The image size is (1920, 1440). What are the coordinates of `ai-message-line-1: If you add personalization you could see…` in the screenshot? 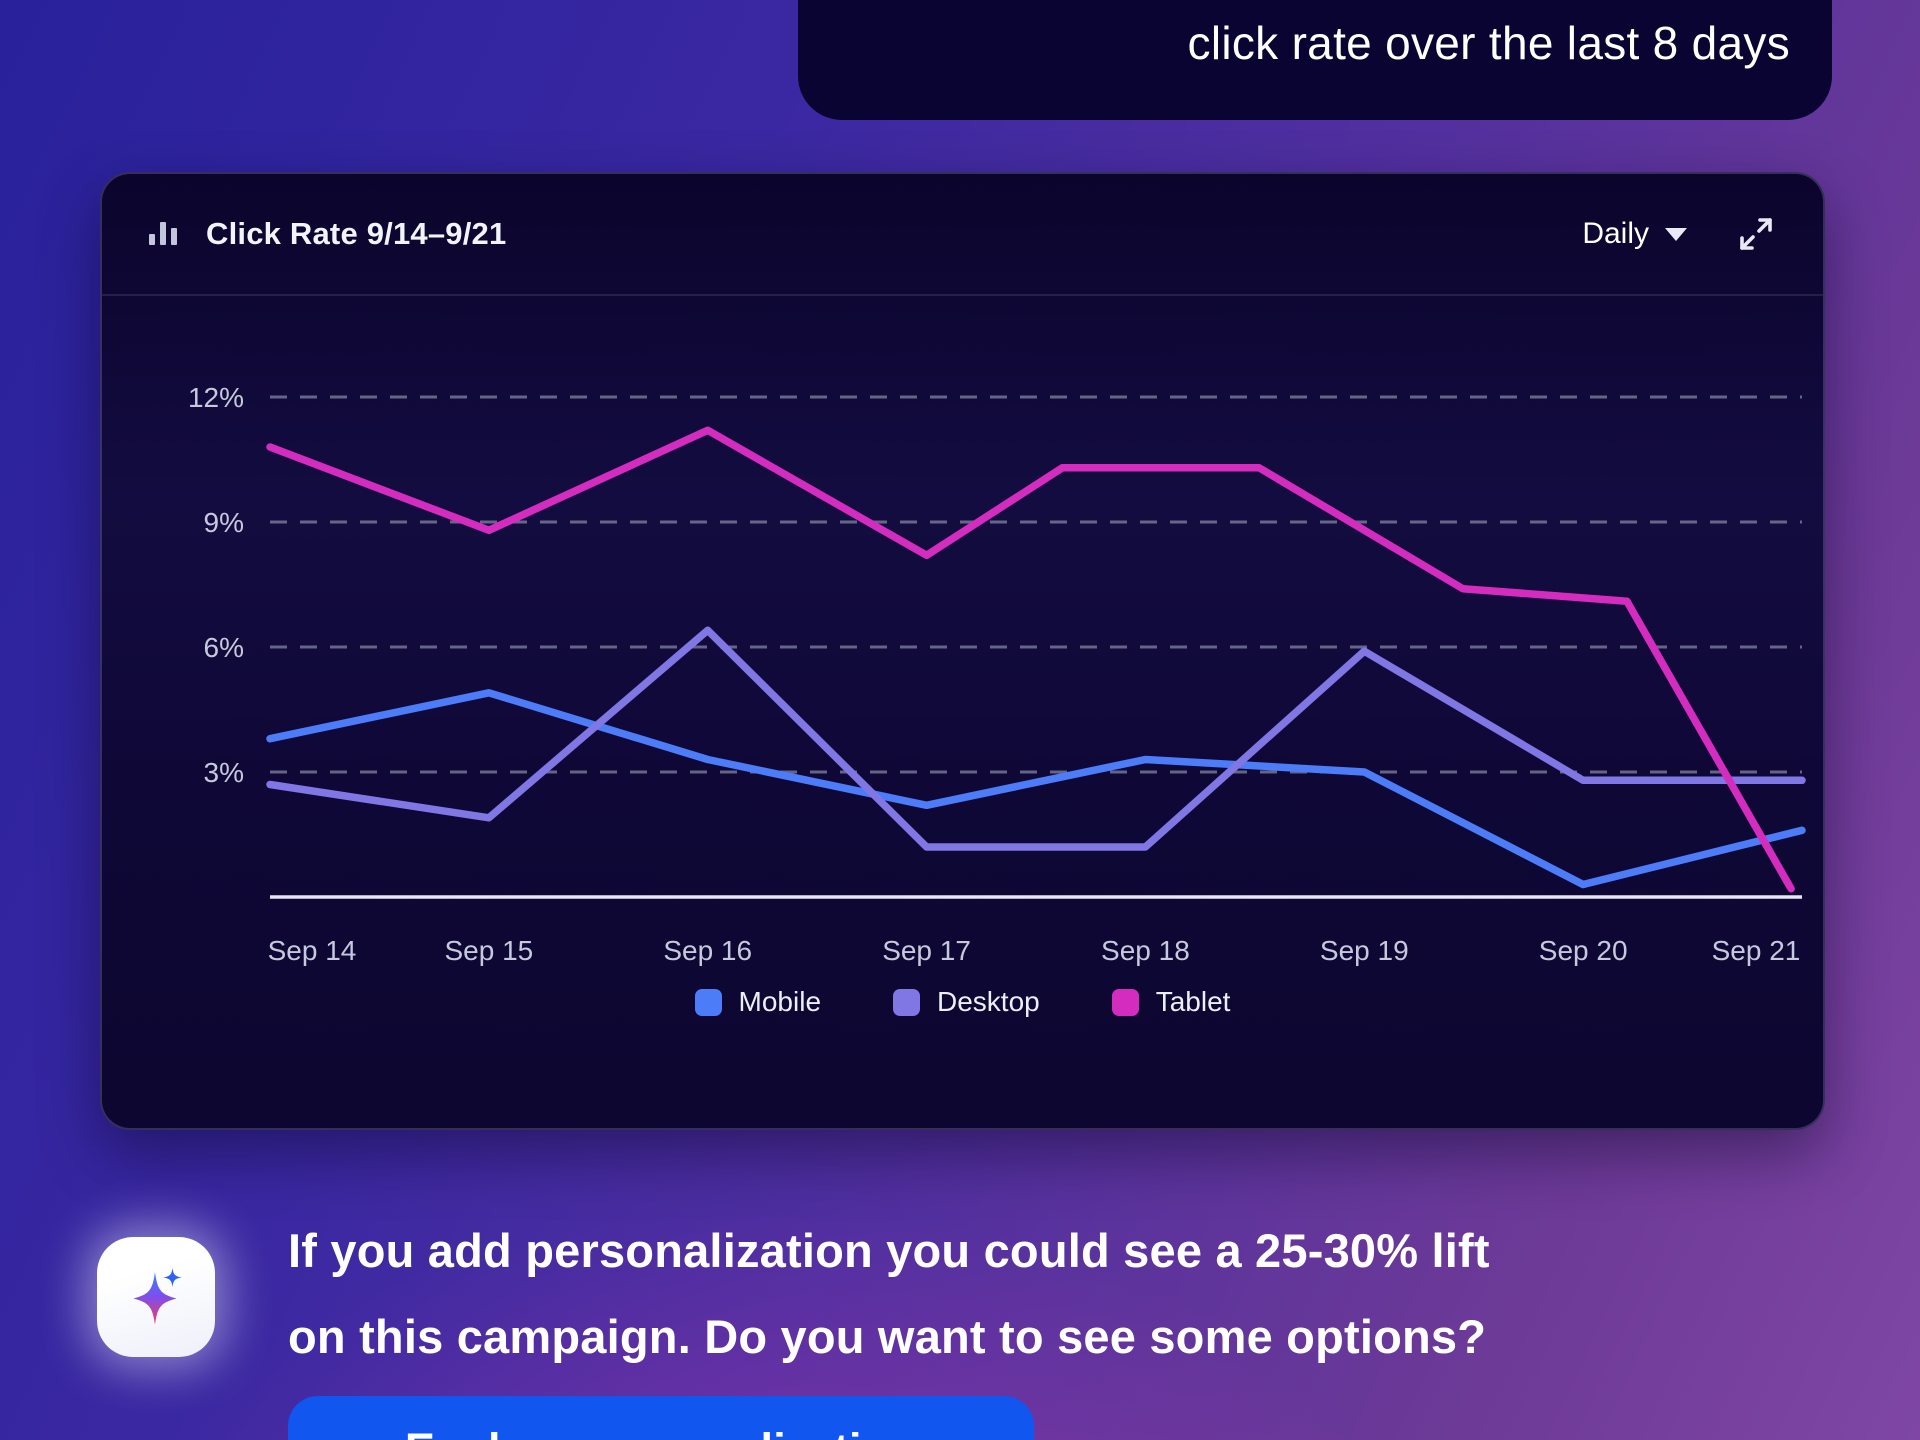 It's located at (889, 1250).